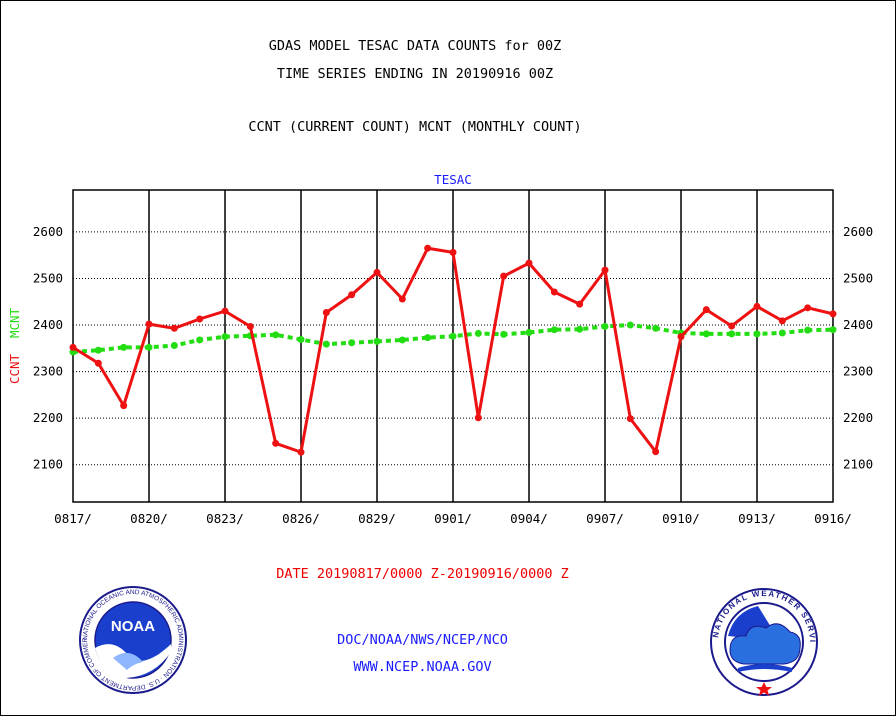  What do you see at coordinates (858, 371) in the screenshot?
I see `y-tick-label-right: 2300` at bounding box center [858, 371].